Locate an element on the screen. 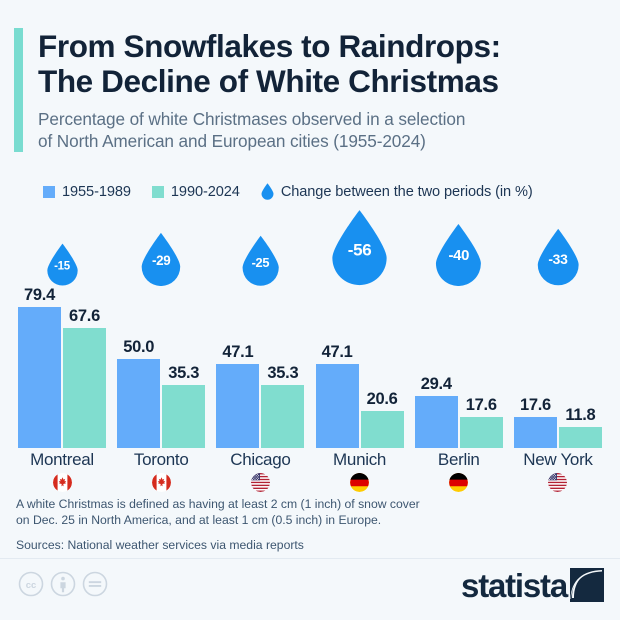 The image size is (620, 620). bar-pair: 79.4 67.6 is located at coordinates (62, 367).